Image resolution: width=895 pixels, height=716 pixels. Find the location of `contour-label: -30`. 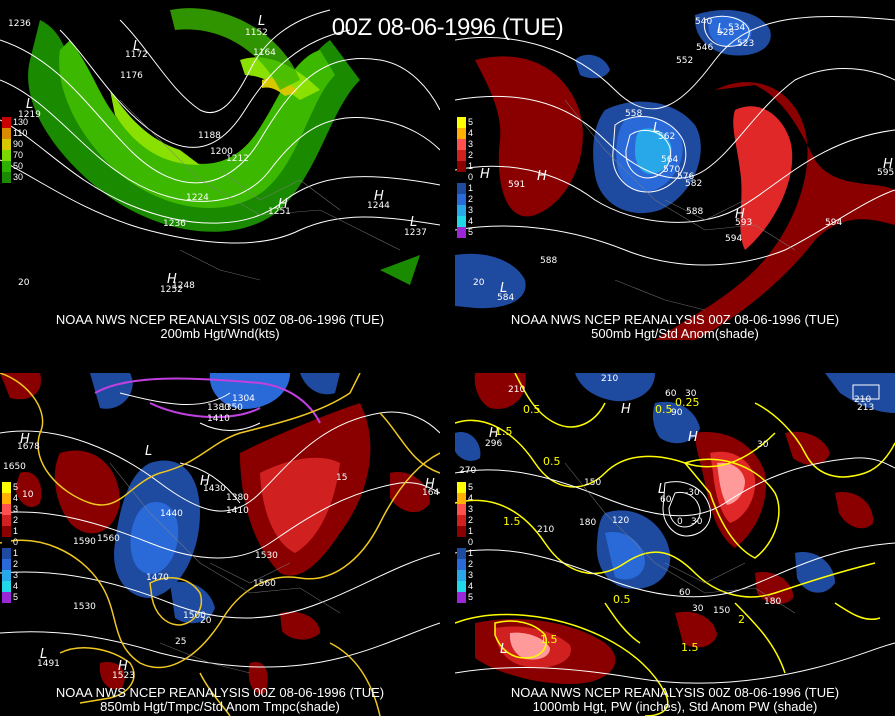

contour-label: -30 is located at coordinates (692, 493).